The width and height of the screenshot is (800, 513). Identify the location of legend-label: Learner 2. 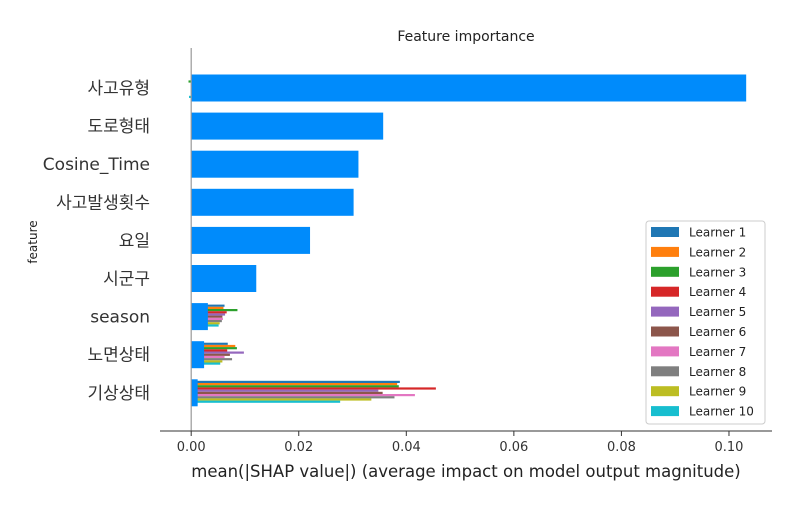
(717, 252).